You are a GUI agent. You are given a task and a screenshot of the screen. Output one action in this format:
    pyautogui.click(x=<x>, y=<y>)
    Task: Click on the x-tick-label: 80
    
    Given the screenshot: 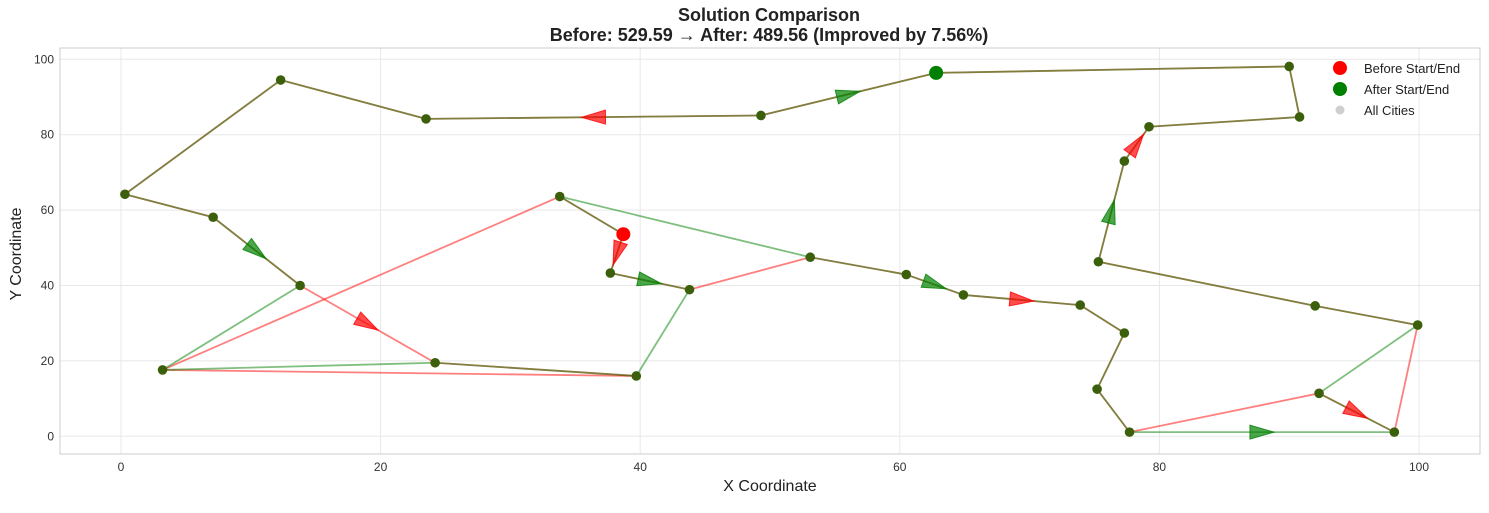 What is the action you would take?
    pyautogui.click(x=1160, y=467)
    